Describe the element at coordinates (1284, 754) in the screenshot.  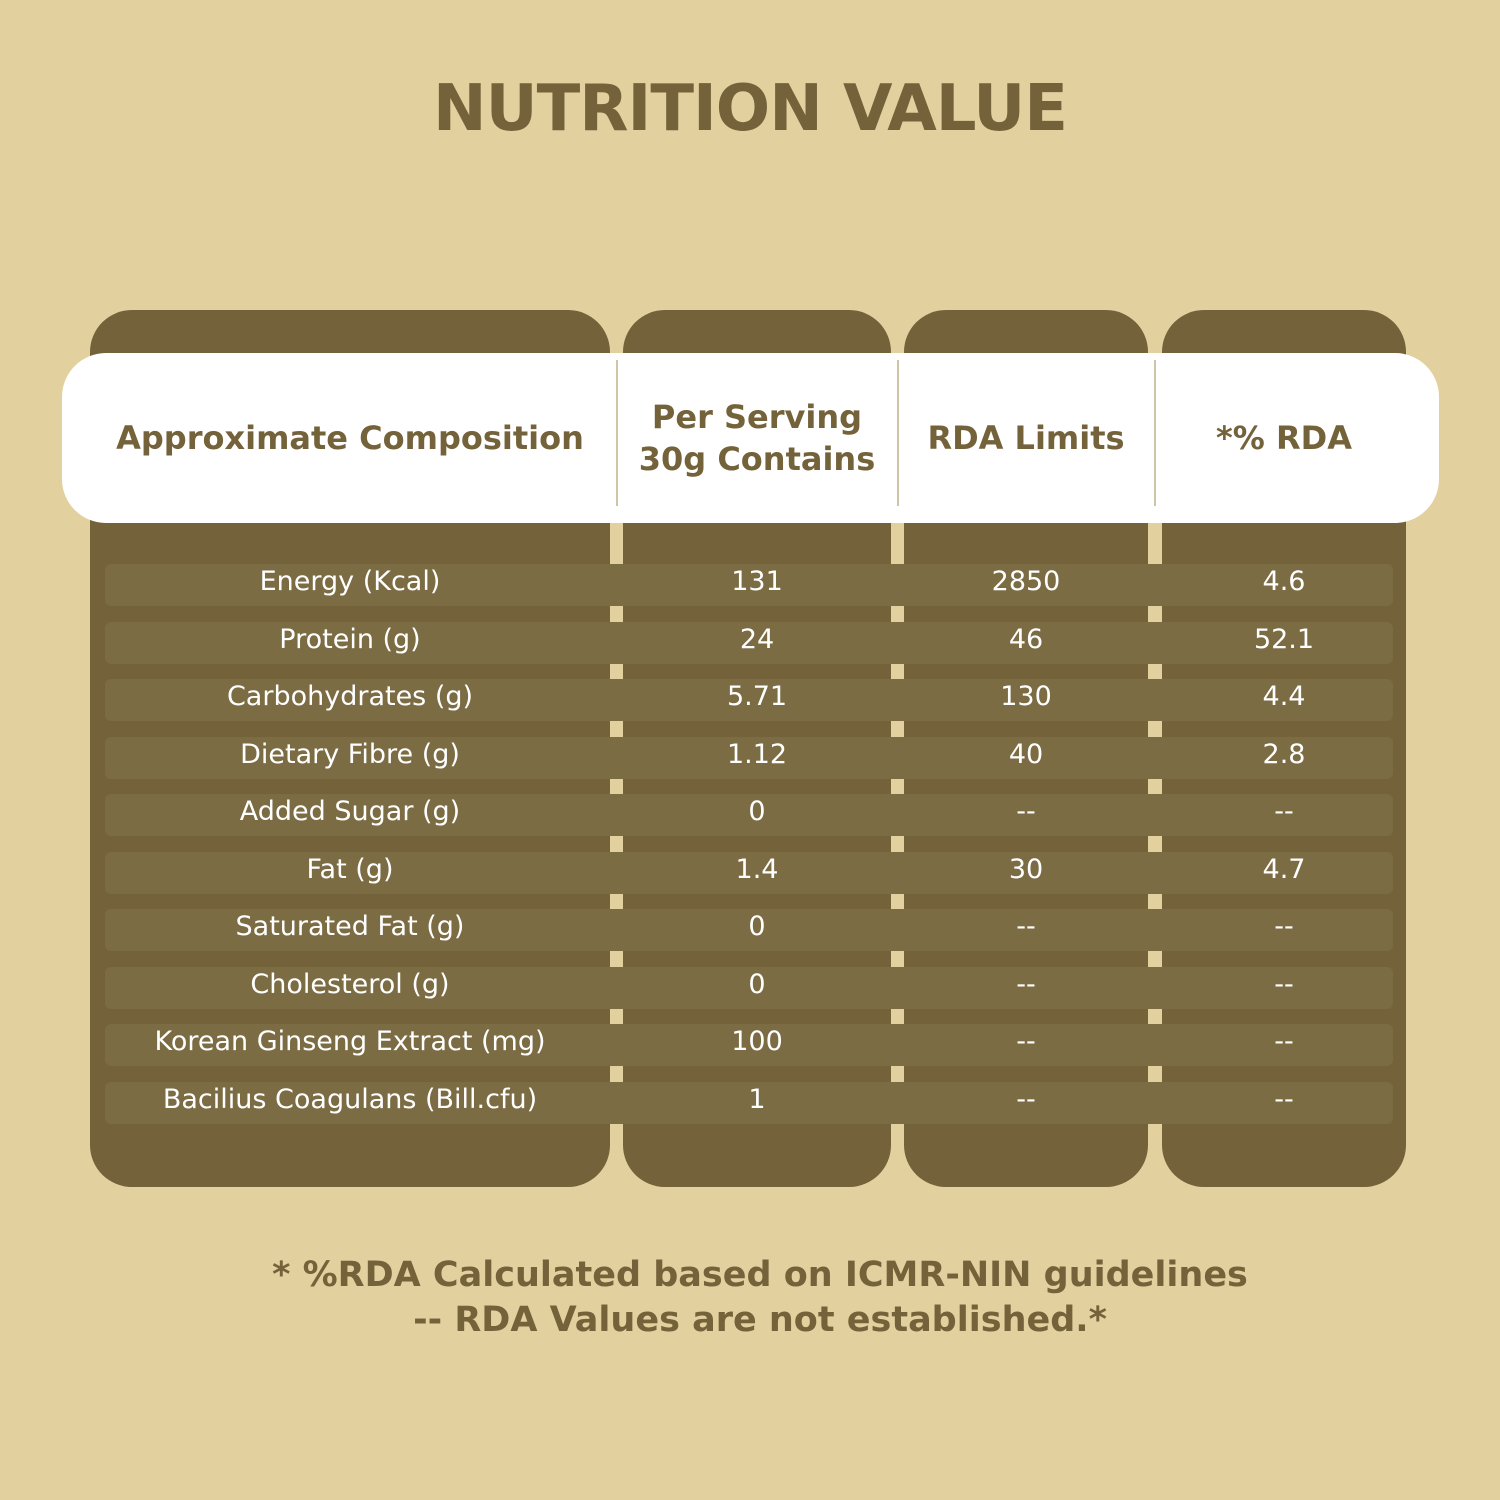
I see `percent-rda-value: 2.8` at that location.